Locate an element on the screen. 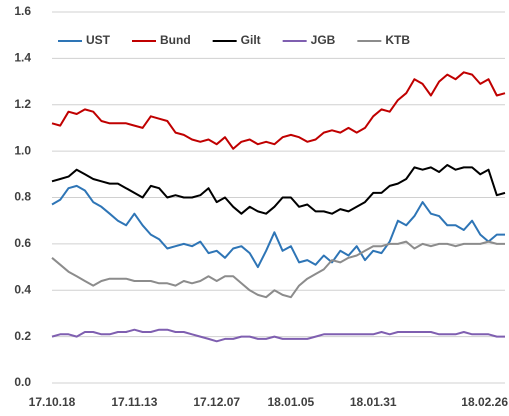 The width and height of the screenshot is (509, 416). y-tick-label: 0.0 is located at coordinates (22, 382).